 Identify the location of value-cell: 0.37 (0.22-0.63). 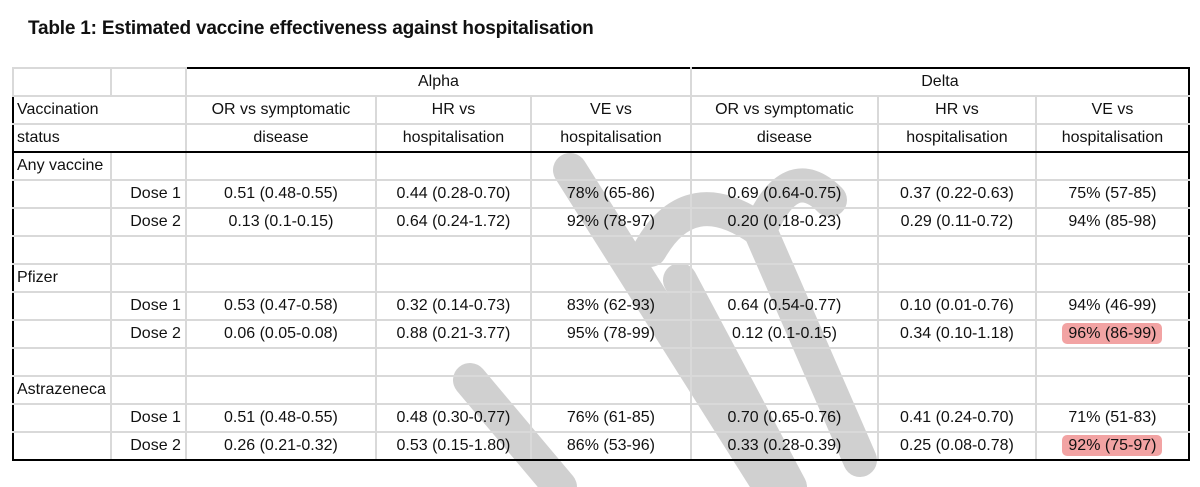
(956, 194).